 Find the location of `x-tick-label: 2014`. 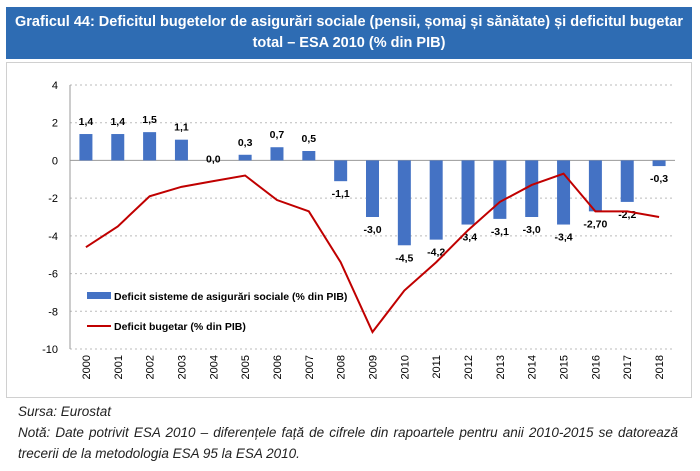

x-tick-label: 2014 is located at coordinates (533, 367).